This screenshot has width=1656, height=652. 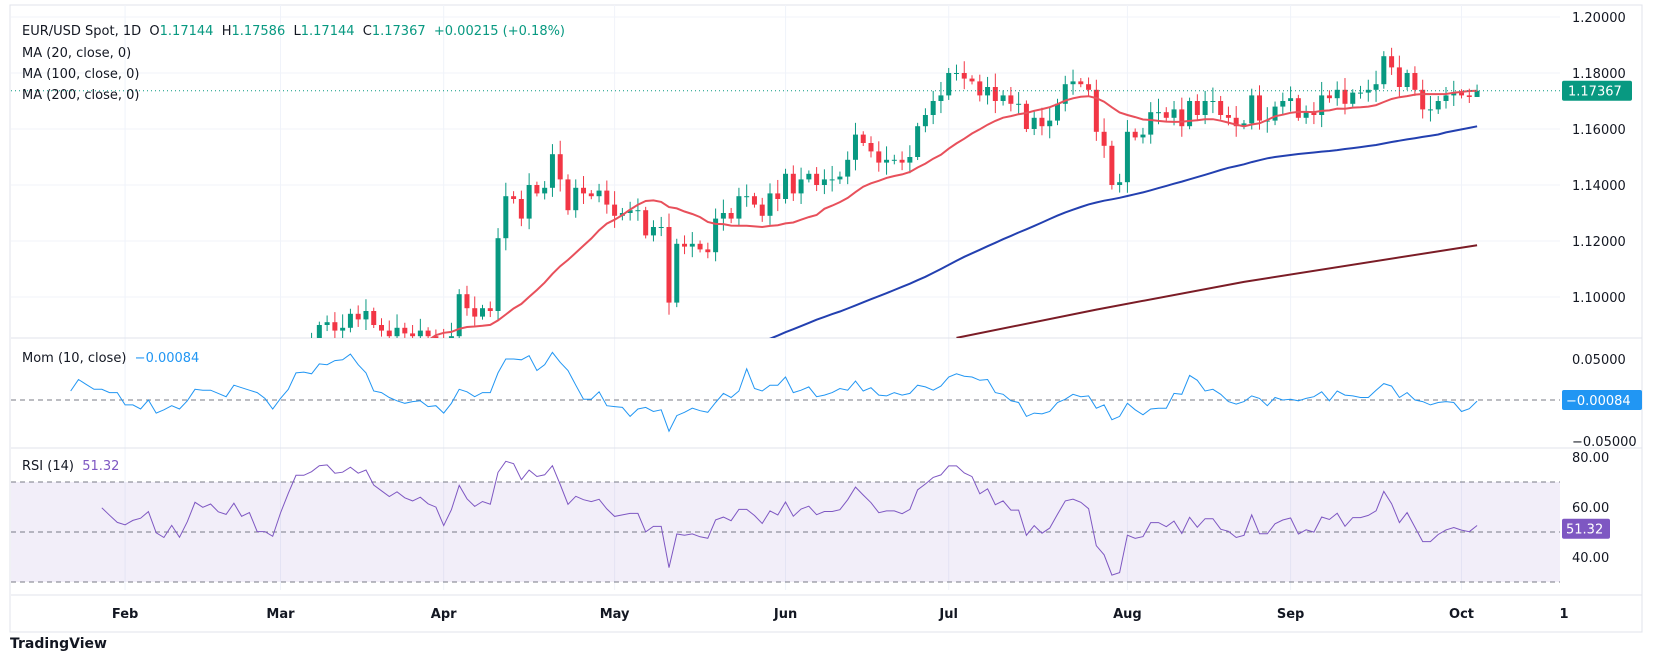 What do you see at coordinates (1590, 458) in the screenshot?
I see `rsi-tick-label: 80.00` at bounding box center [1590, 458].